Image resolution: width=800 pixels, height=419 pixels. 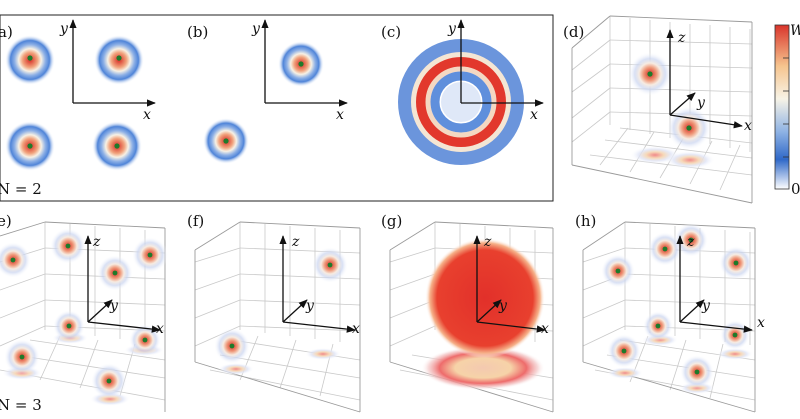 What do you see at coordinates (782, 107) in the screenshot?
I see `colorbar-gradient` at bounding box center [782, 107].